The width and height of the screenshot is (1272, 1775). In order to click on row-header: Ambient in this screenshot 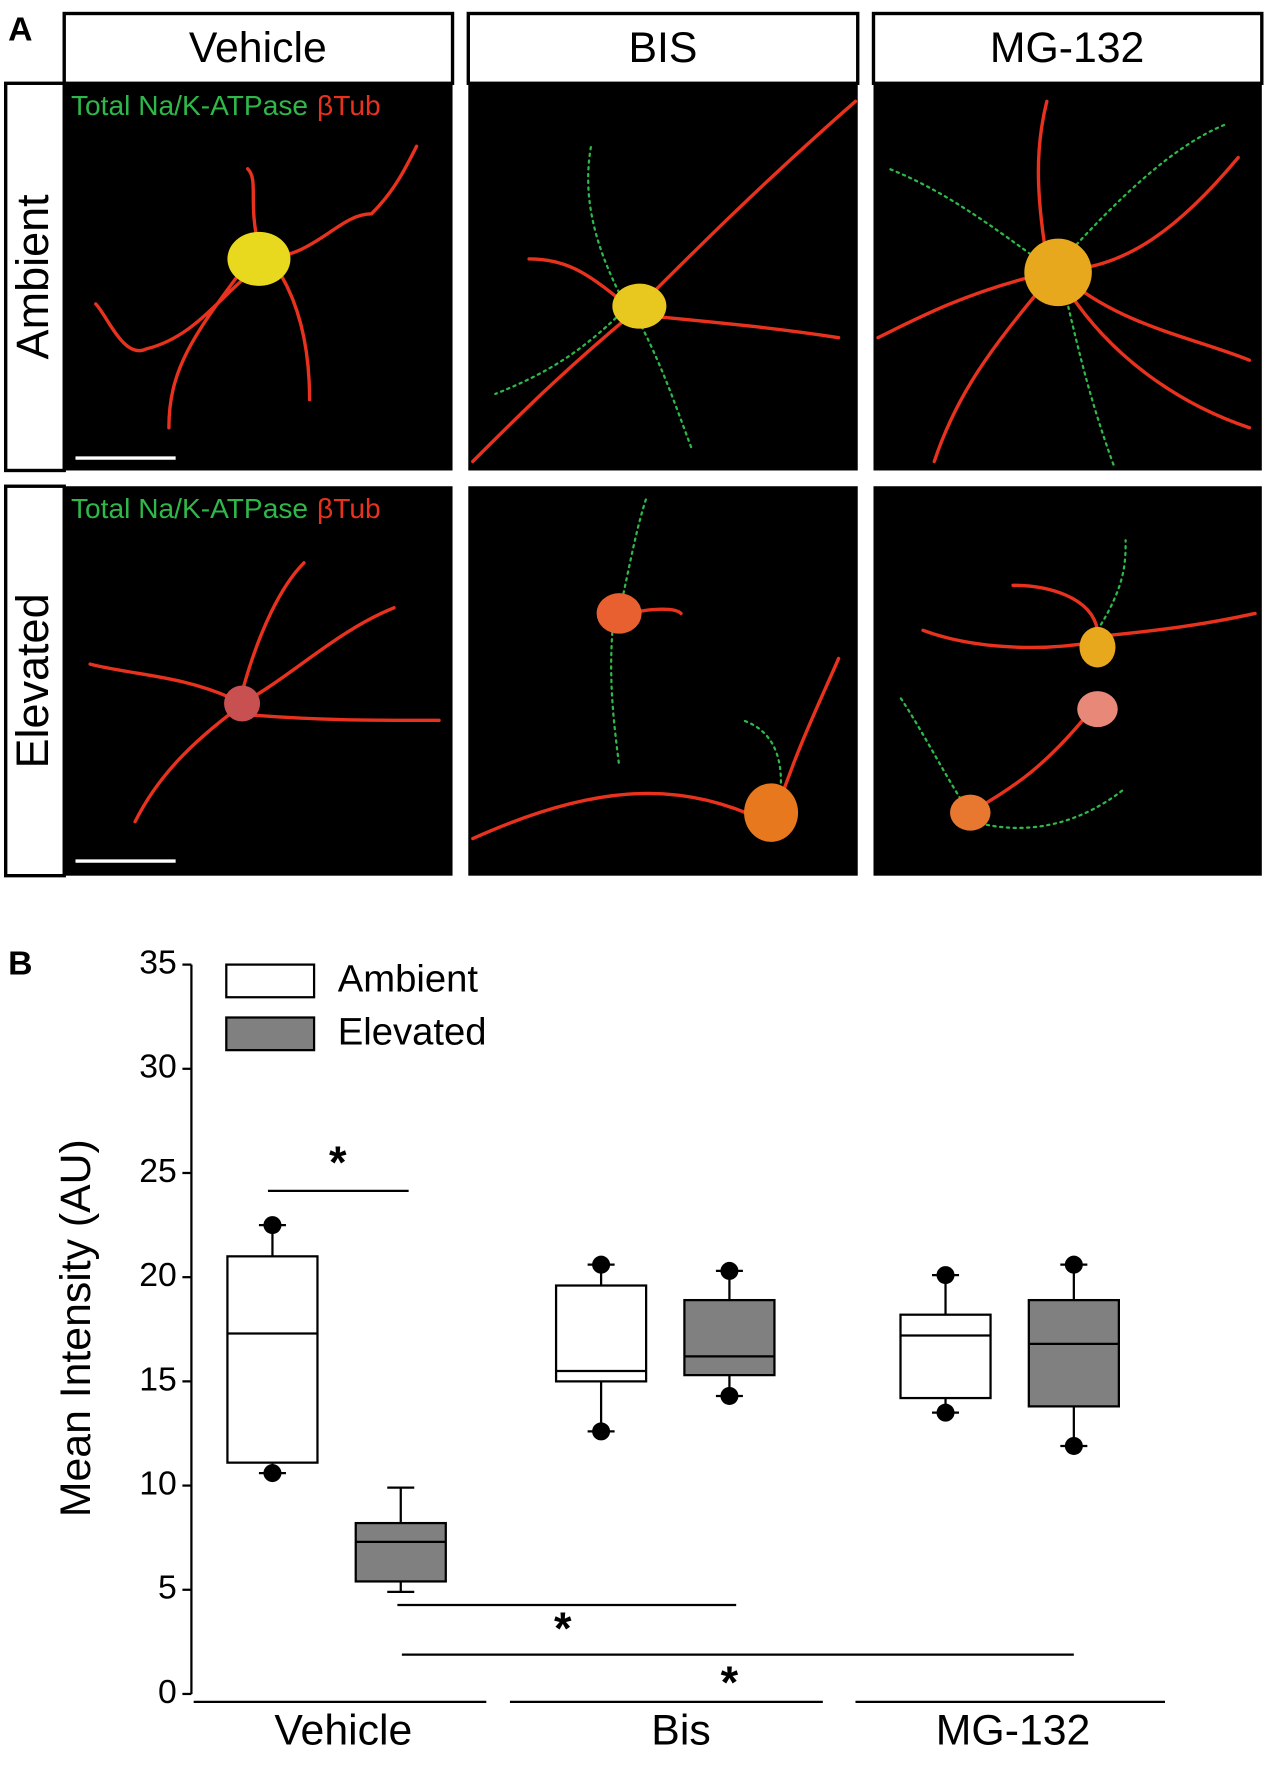, I will do `click(32, 277)`.